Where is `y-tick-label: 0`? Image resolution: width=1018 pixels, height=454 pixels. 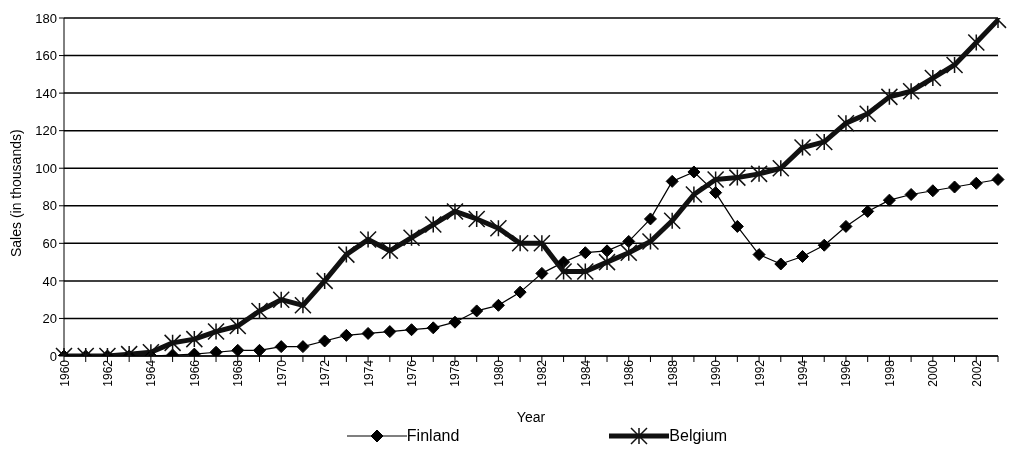
y-tick-label: 0 is located at coordinates (53, 356).